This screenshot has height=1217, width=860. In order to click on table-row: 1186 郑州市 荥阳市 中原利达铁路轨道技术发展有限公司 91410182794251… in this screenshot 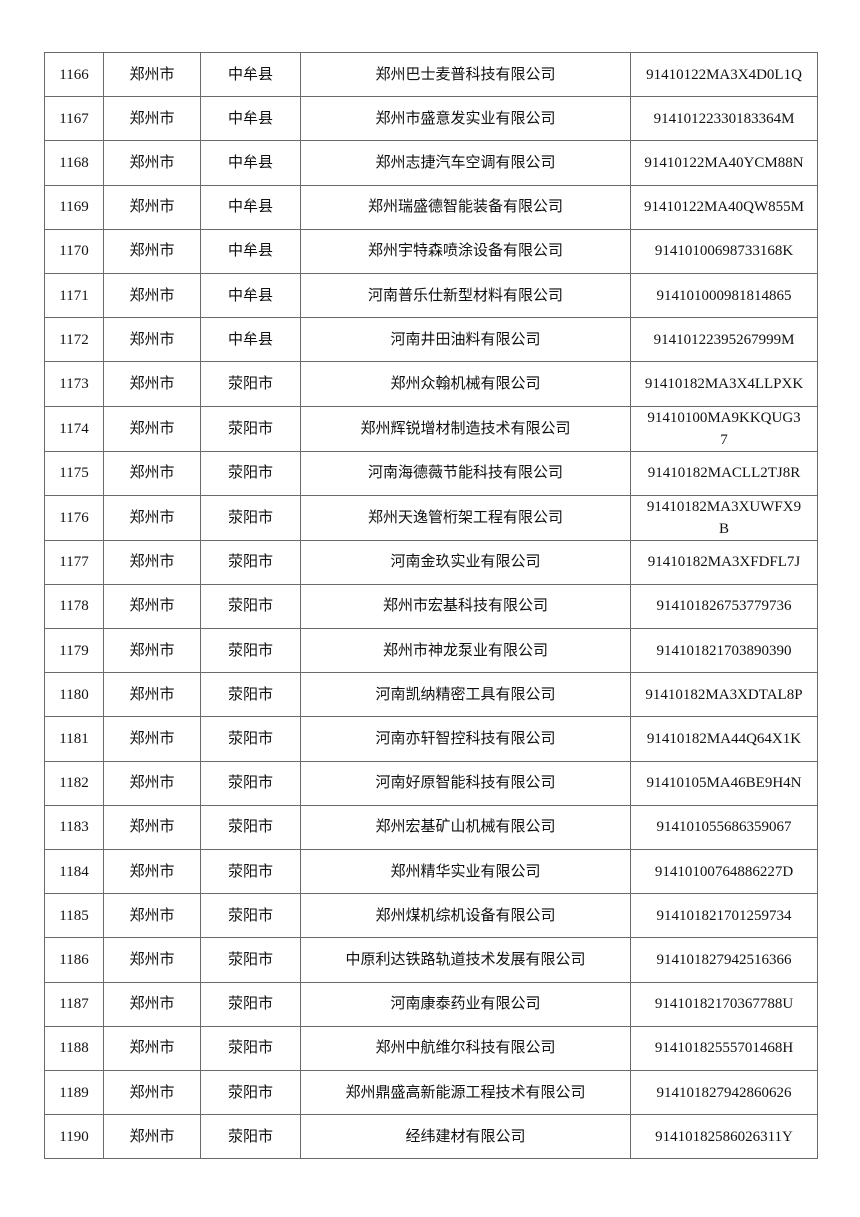, I will do `click(431, 960)`.